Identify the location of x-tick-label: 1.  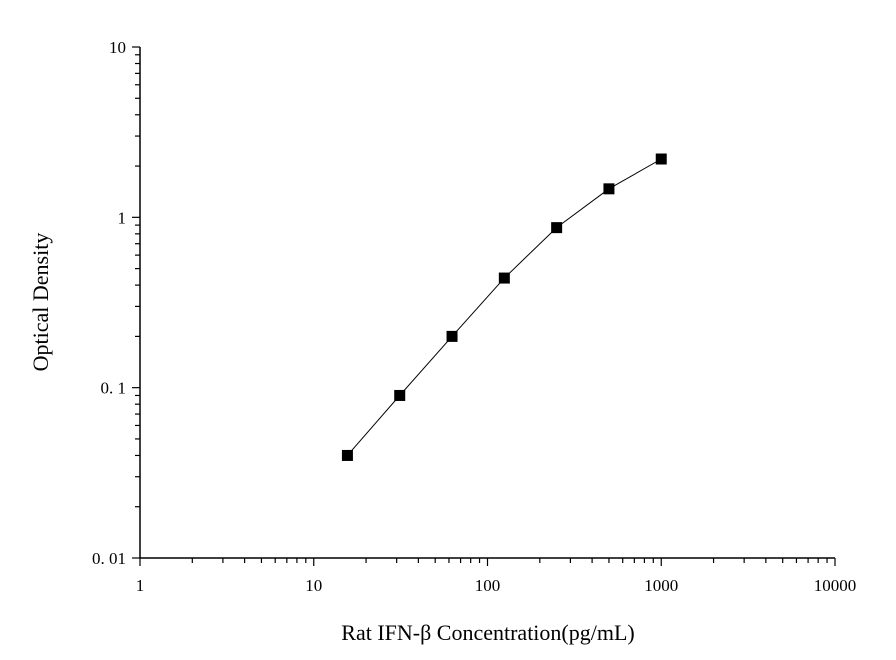
(140, 585).